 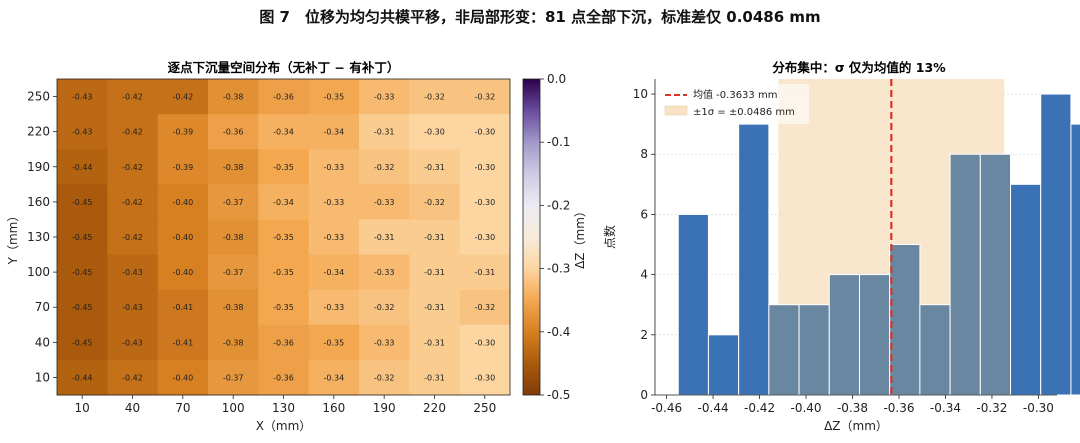 What do you see at coordinates (42, 307) in the screenshot?
I see `heatmap-y-tick-label: 70` at bounding box center [42, 307].